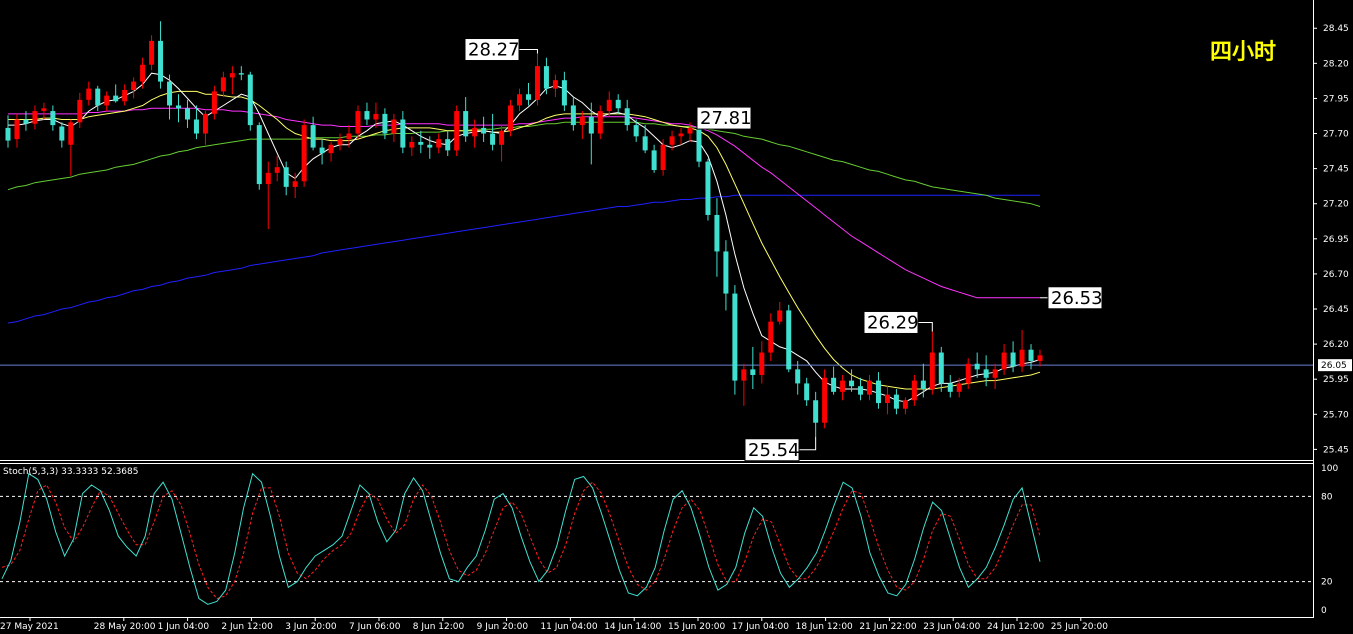 The height and width of the screenshot is (634, 1353). I want to click on time-tick-label: 25 Jun 20:00, so click(1079, 627).